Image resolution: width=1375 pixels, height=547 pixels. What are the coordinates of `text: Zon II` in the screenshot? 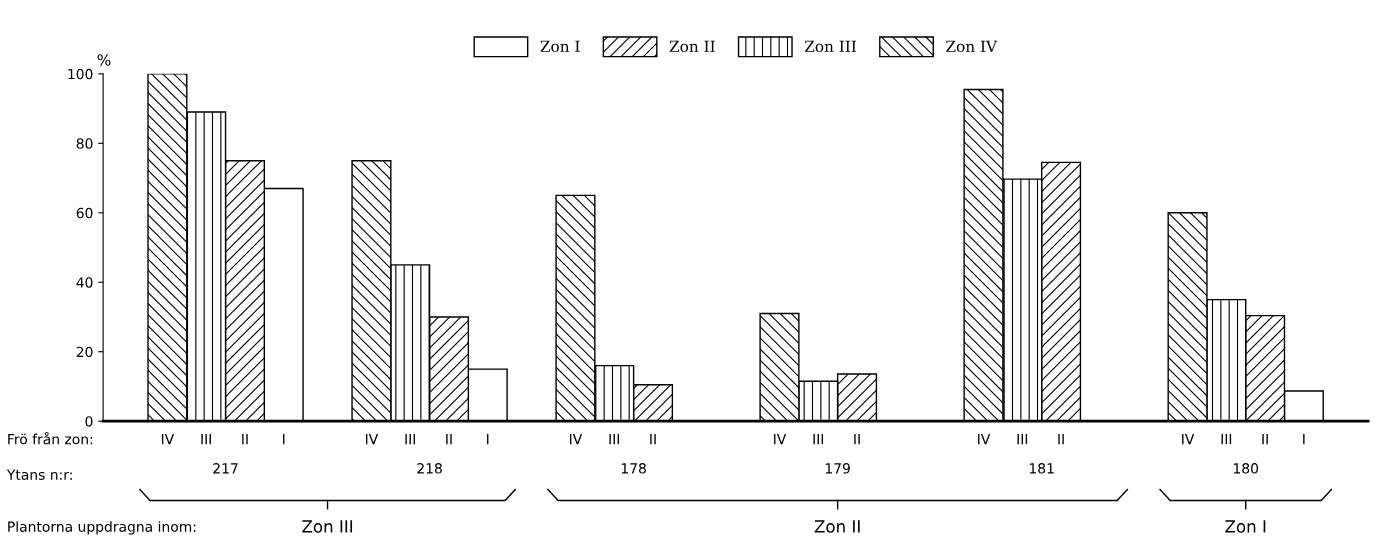 It's located at (837, 526).